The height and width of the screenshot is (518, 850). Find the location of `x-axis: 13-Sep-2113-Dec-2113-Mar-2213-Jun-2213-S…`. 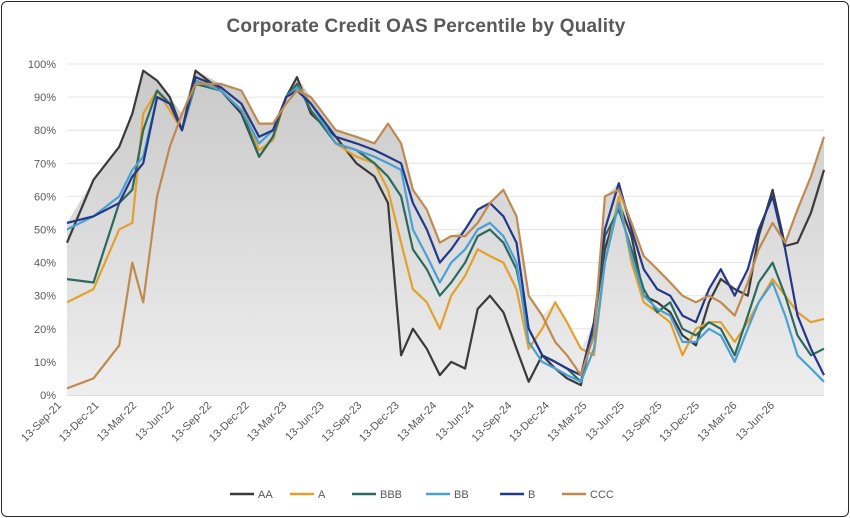

x-axis: 13-Sep-2113-Dec-2113-Mar-2213-Jun-2213-S… is located at coordinates (398, 422).